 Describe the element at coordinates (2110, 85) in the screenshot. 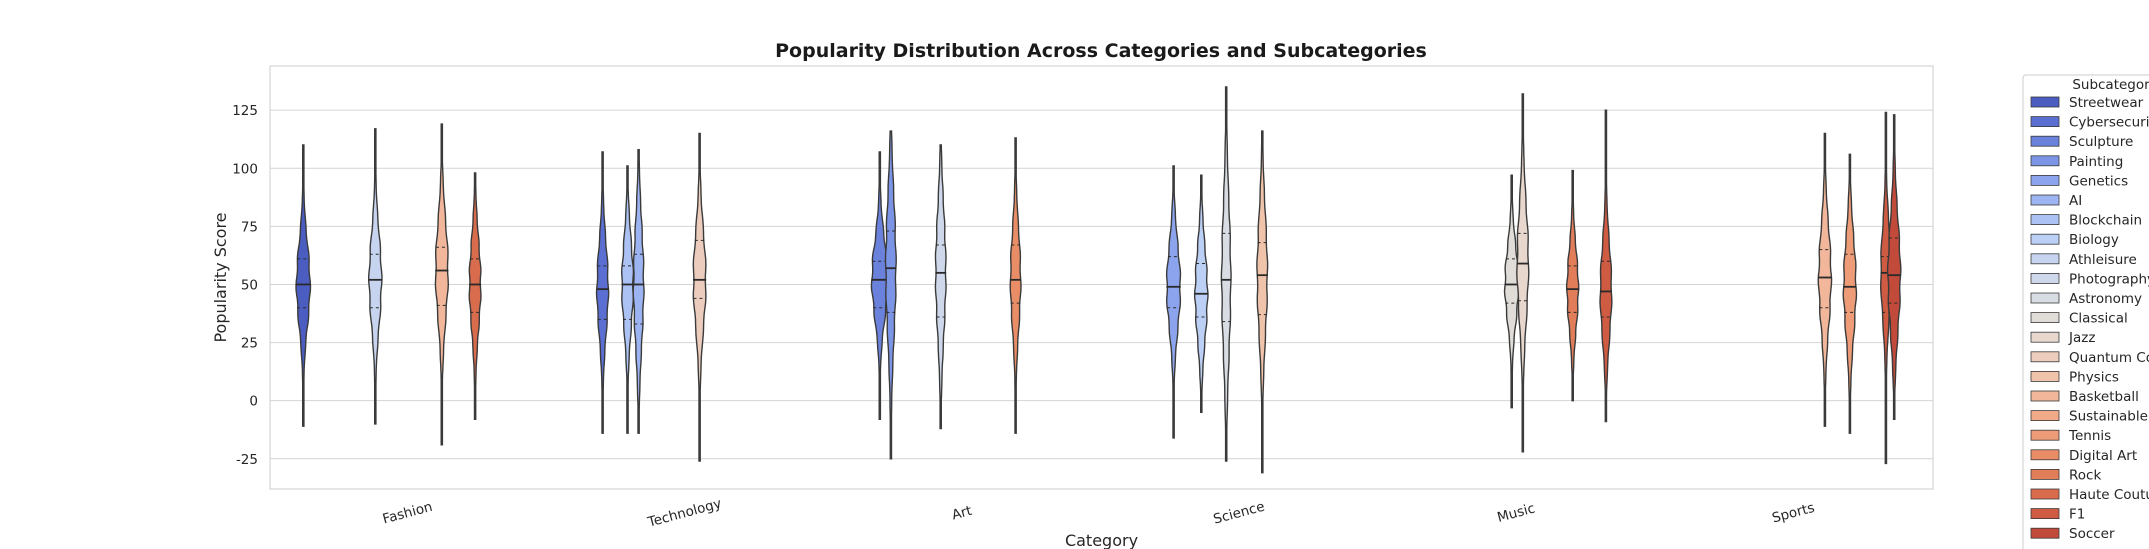

I see `legend-title: Subcategory` at that location.